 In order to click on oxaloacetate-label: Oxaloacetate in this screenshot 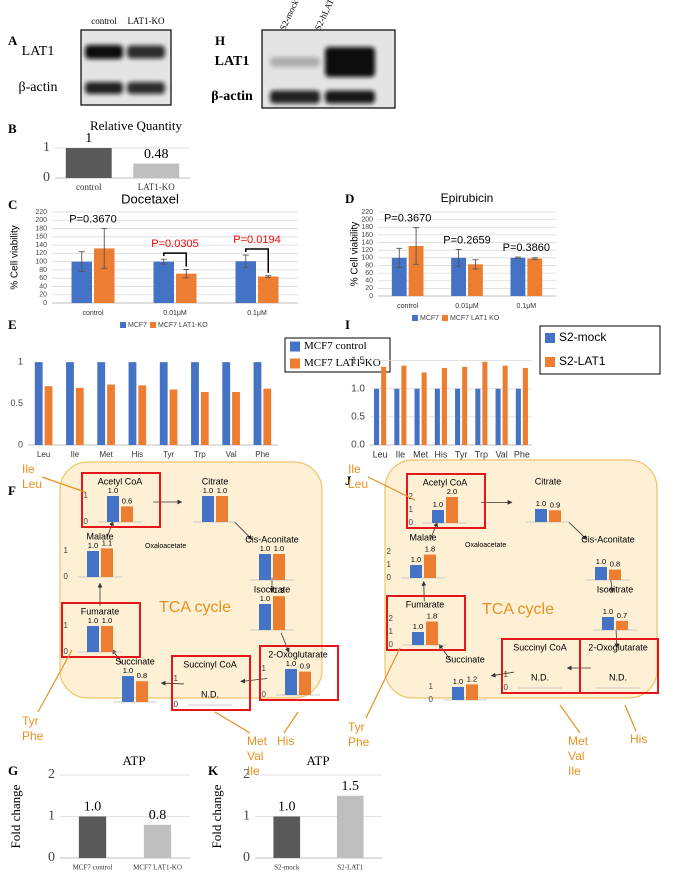, I will do `click(165, 546)`.